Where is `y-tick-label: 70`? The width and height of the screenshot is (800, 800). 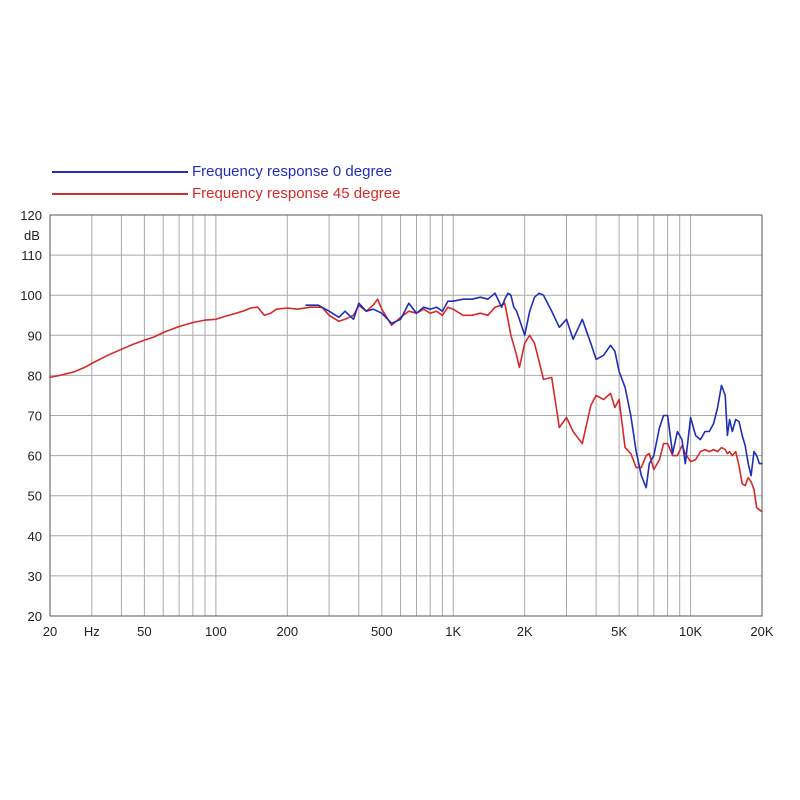 y-tick-label: 70 is located at coordinates (35, 416).